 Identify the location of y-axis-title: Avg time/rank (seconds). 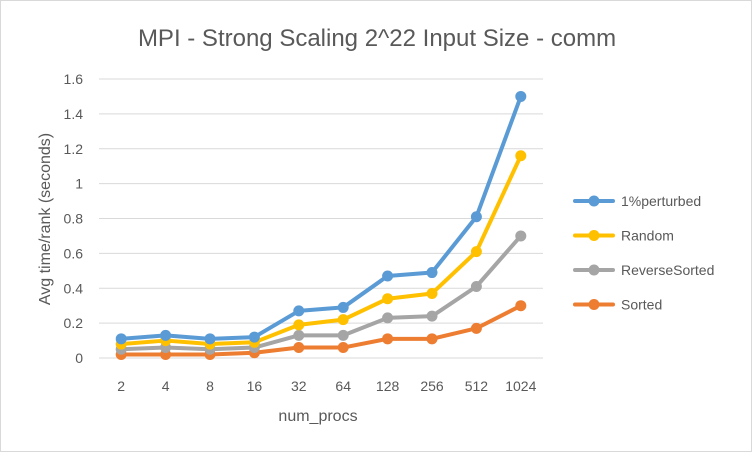
(45, 219).